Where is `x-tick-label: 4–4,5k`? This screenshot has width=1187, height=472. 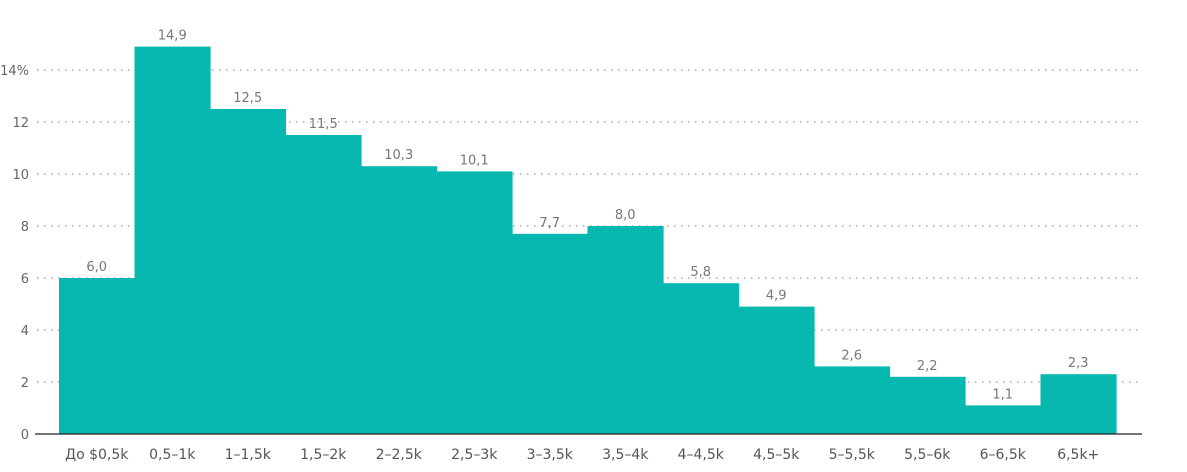 x-tick-label: 4–4,5k is located at coordinates (701, 455).